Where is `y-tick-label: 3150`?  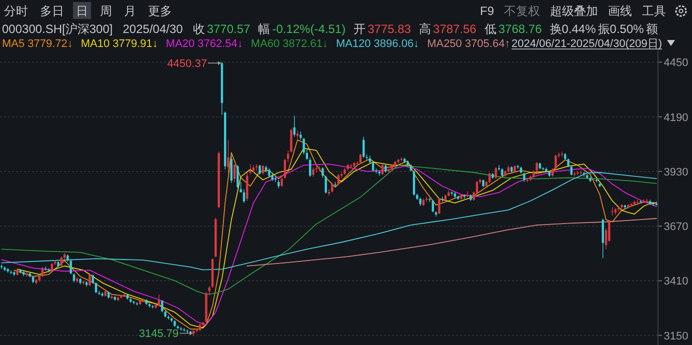 y-tick-label: 3150 is located at coordinates (676, 336).